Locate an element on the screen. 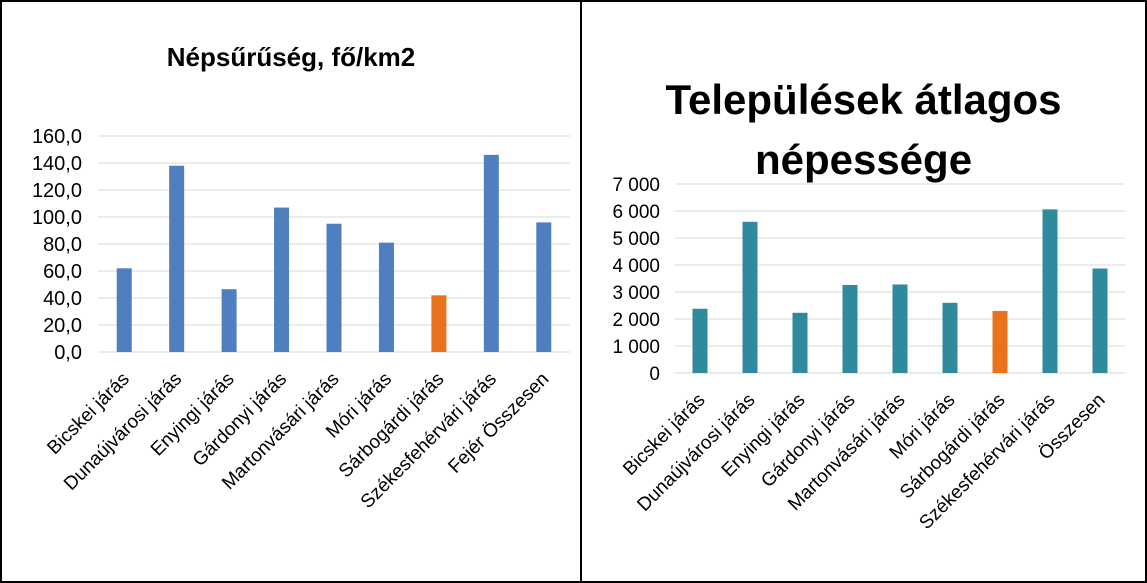 The width and height of the screenshot is (1147, 583). chart-title: Népsűrűség, fő/km2 is located at coordinates (291, 57).